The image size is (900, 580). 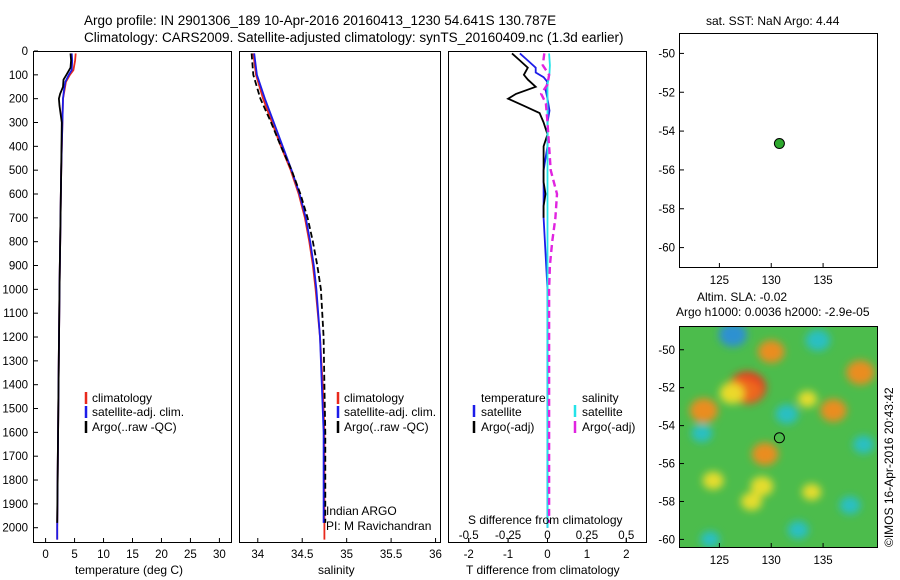 I want to click on series-climatology, so click(x=289, y=296).